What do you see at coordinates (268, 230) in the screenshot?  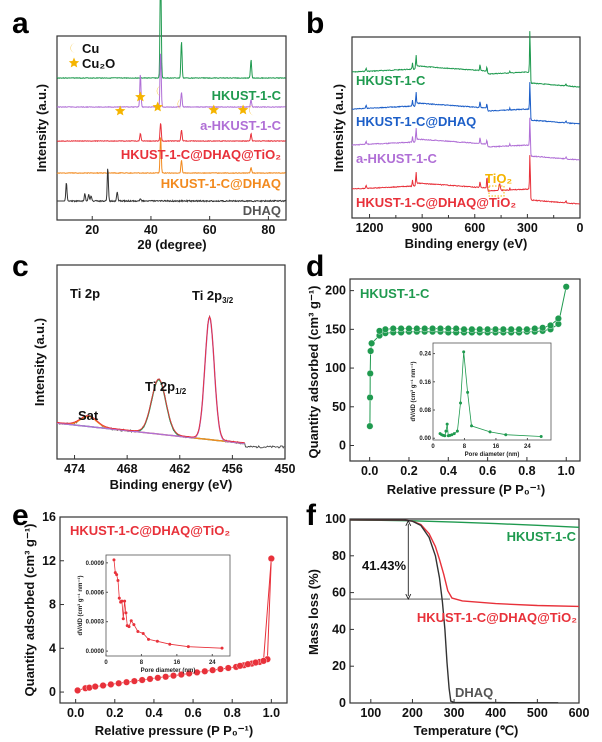 I see `x-tick-label: 80` at bounding box center [268, 230].